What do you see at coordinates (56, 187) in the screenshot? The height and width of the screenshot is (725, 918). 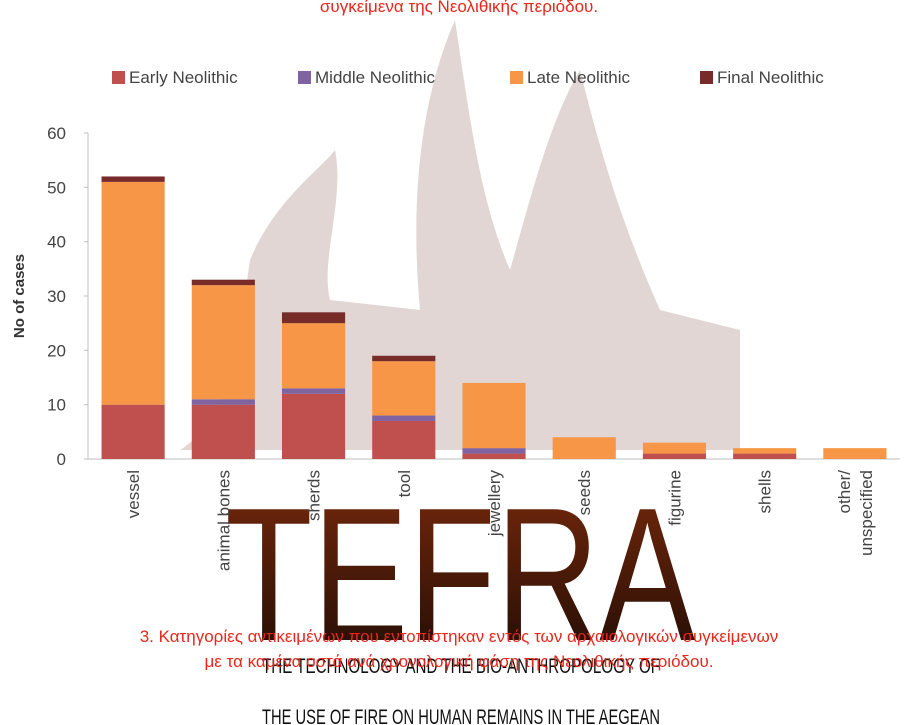 I see `y-tick-label: 50` at bounding box center [56, 187].